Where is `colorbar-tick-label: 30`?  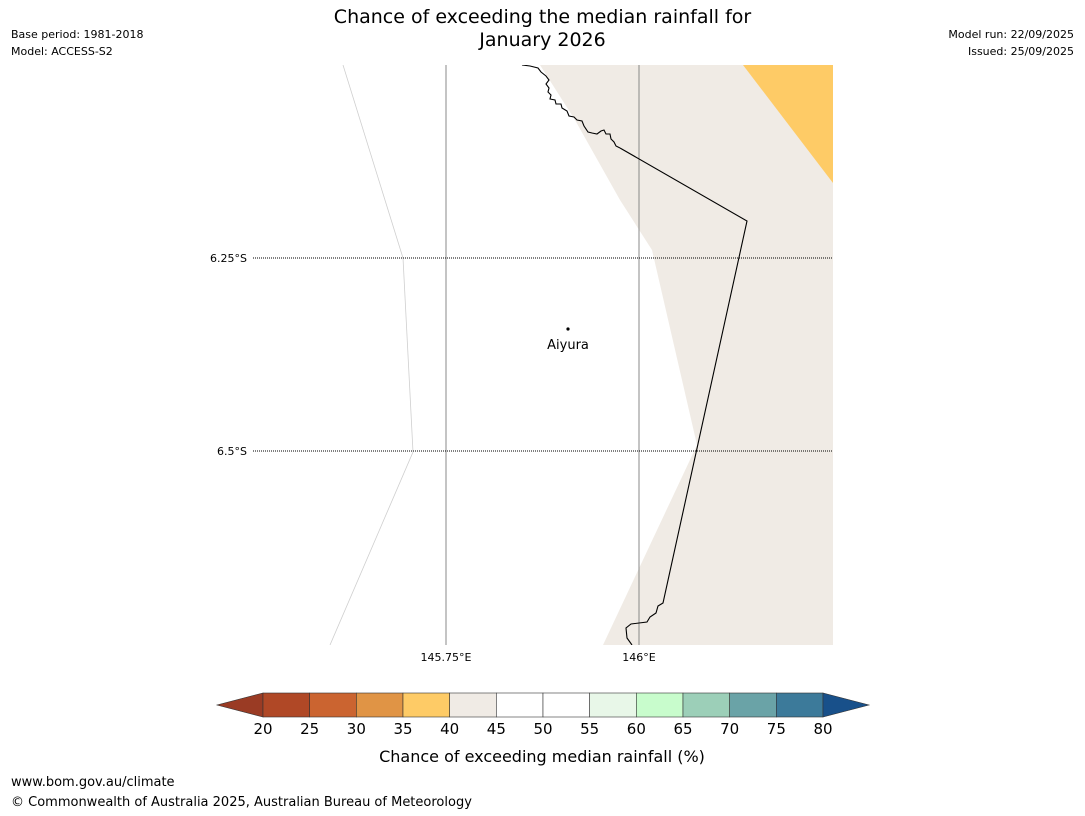 colorbar-tick-label: 30 is located at coordinates (356, 729).